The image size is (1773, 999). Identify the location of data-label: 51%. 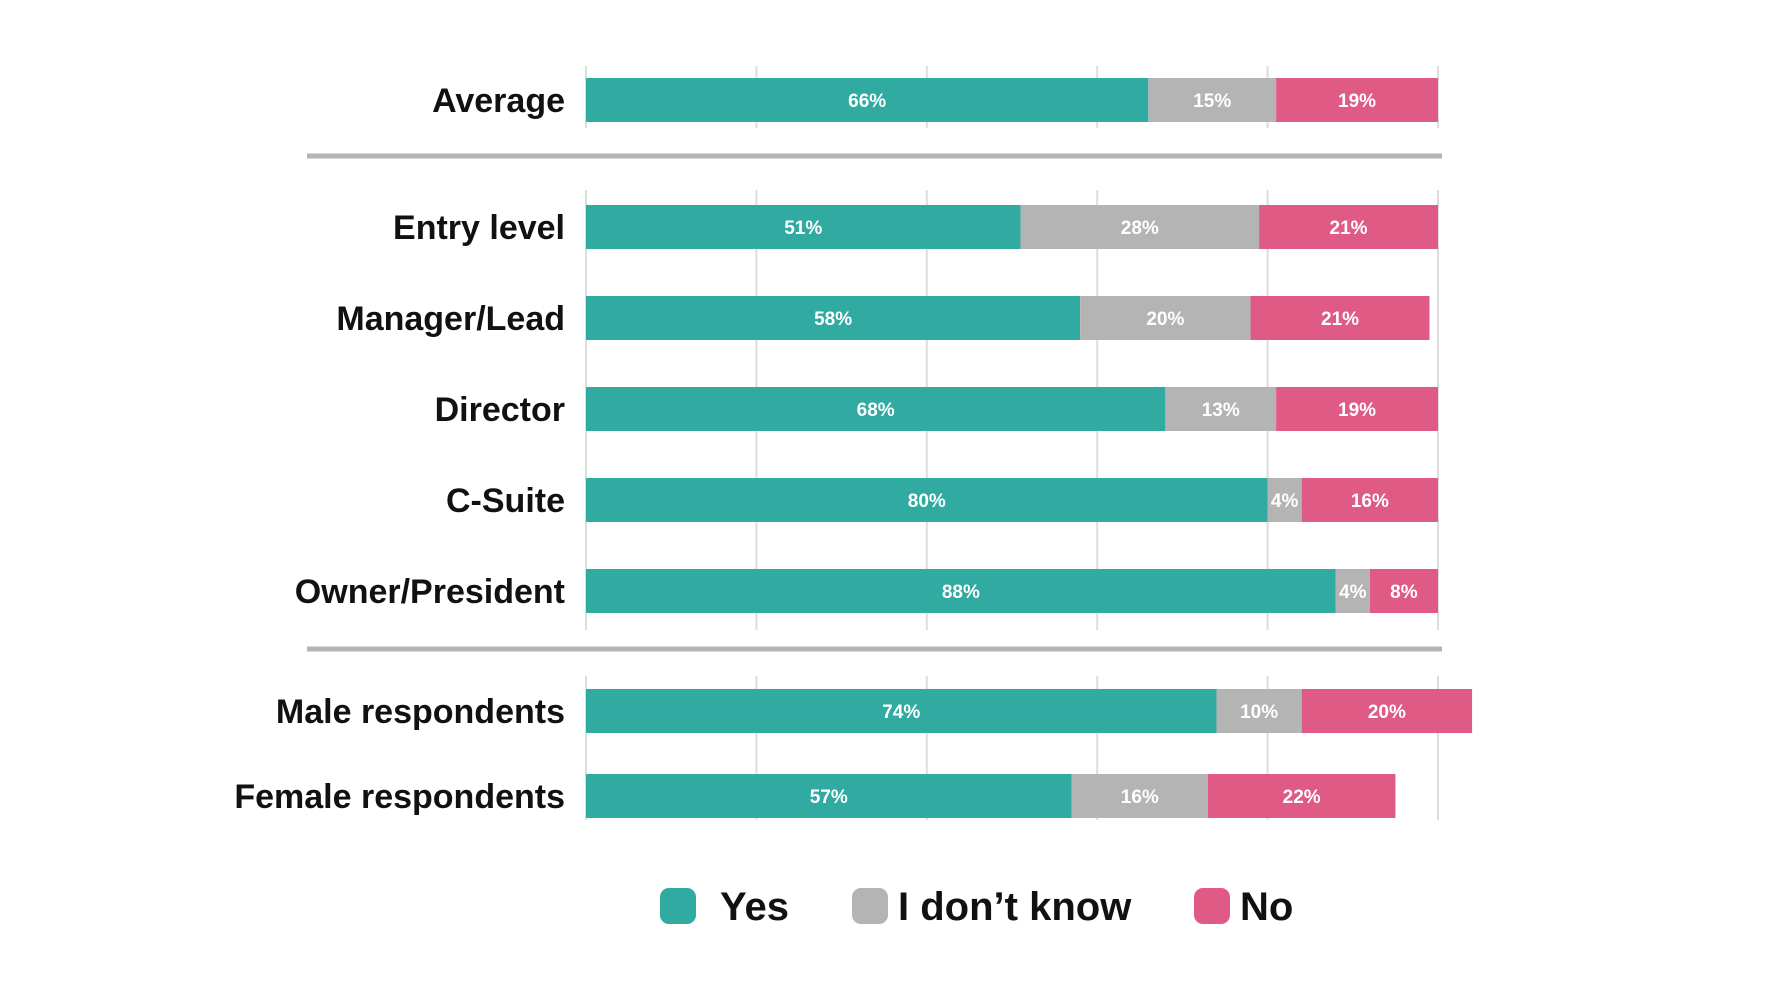
(803, 228).